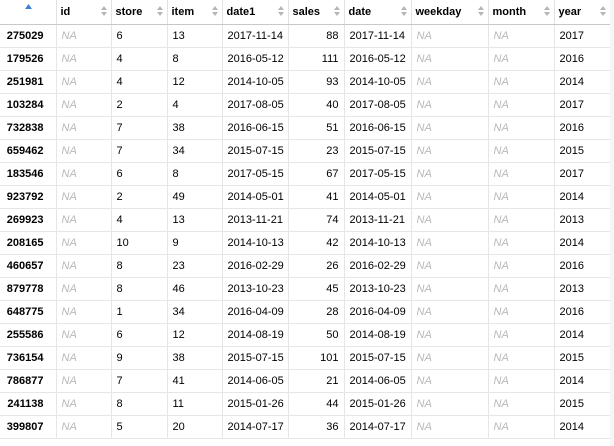  Describe the element at coordinates (612, 223) in the screenshot. I see `vertical-scrollbar` at that location.